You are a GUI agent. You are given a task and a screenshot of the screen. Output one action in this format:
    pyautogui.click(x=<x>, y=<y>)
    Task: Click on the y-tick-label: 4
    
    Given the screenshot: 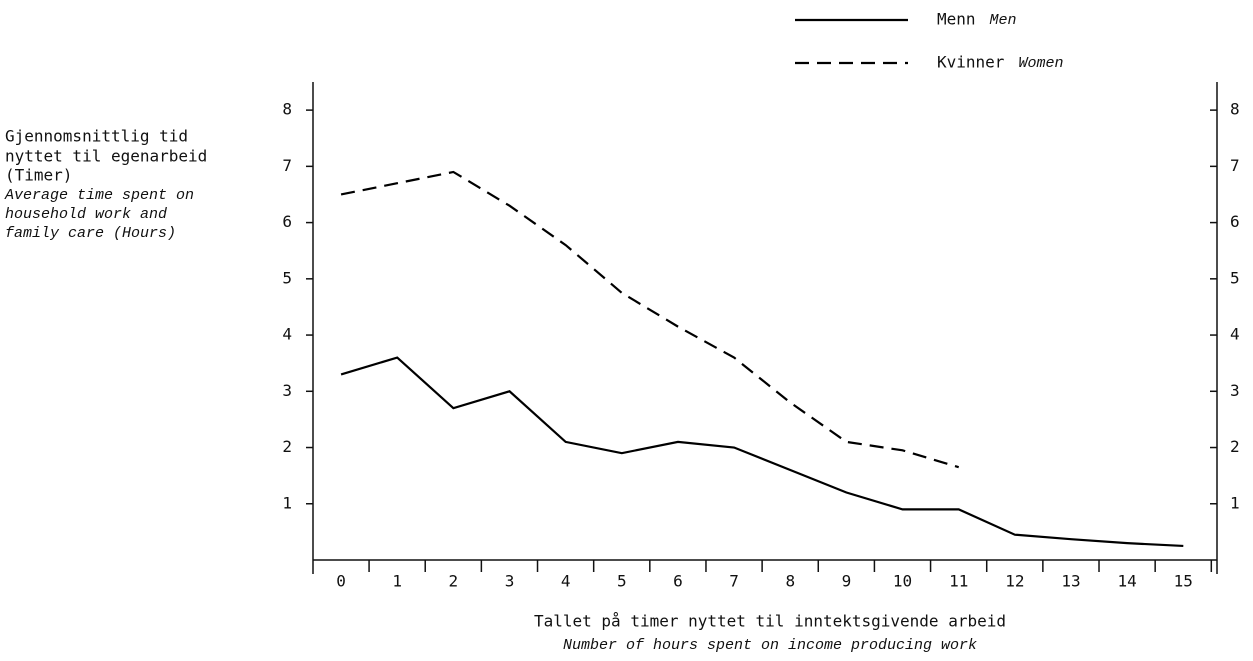 What is the action you would take?
    pyautogui.click(x=287, y=334)
    